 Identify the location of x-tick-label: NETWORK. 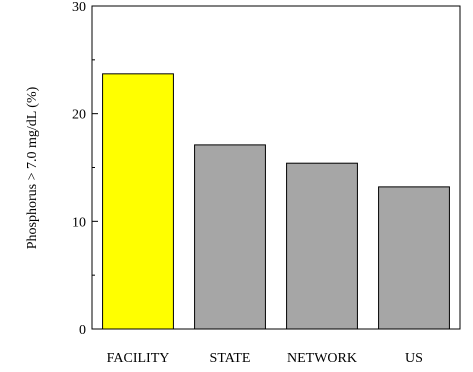
(322, 358).